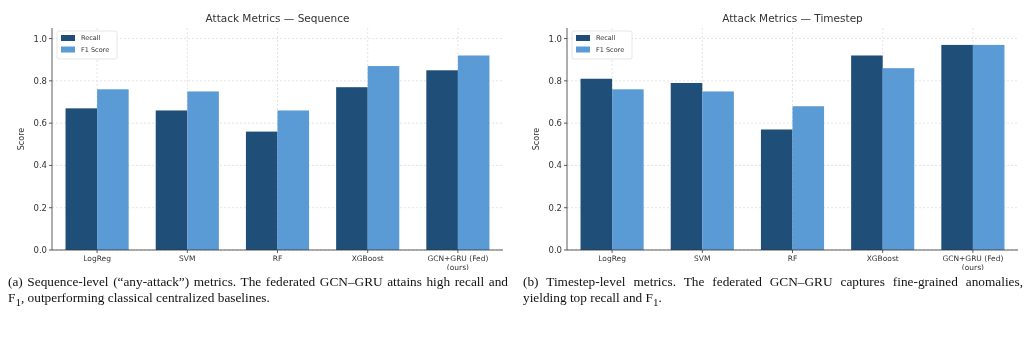 The image size is (1034, 345). Describe the element at coordinates (793, 18) in the screenshot. I see `chart-title: Attack Metrics — Timestep` at that location.